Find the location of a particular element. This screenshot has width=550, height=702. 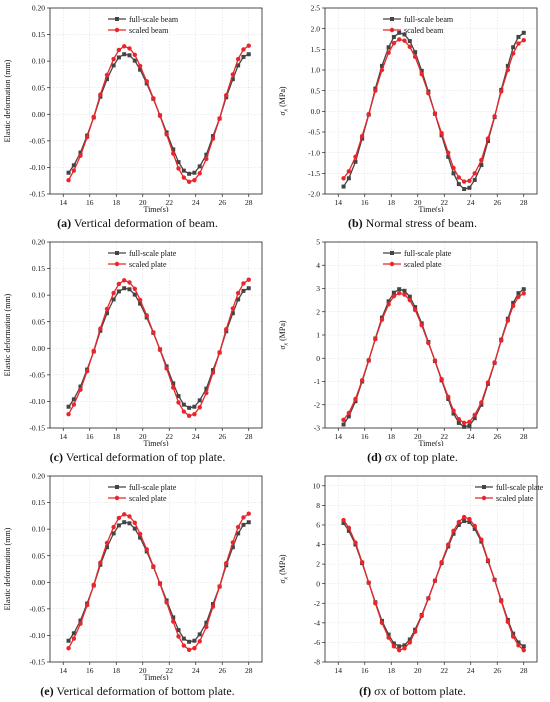

caption-d-text: σx of top plate. is located at coordinates (419, 457).